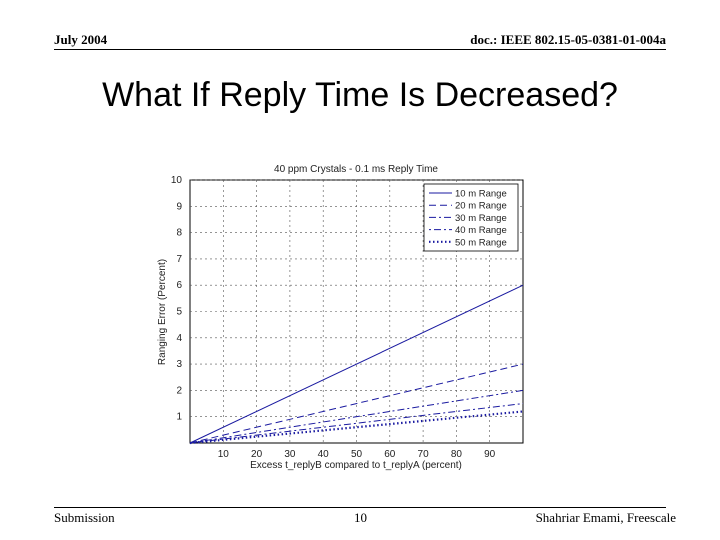 Image resolution: width=720 pixels, height=540 pixels. Describe the element at coordinates (390, 454) in the screenshot. I see `x-tick-label: 60` at that location.